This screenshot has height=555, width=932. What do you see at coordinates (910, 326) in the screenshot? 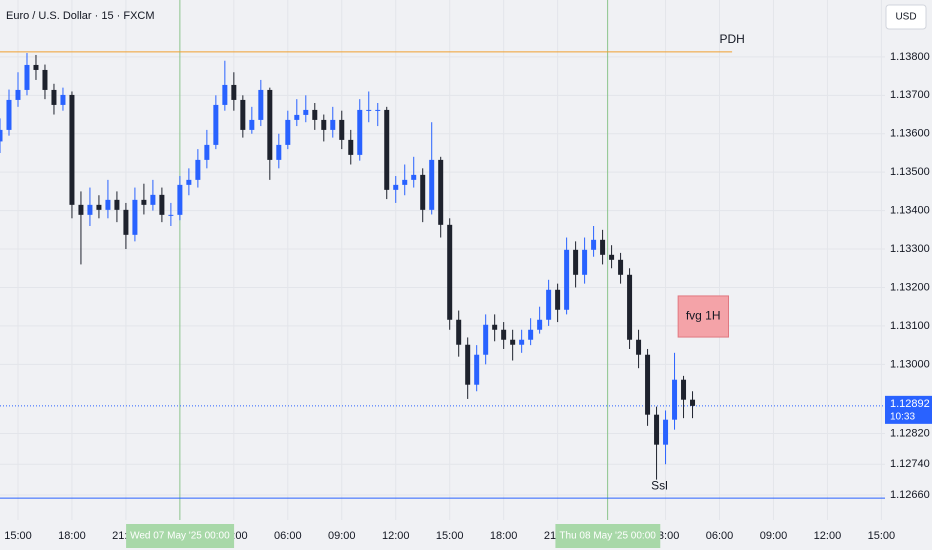
I see `y-tick-label: 1.13100` at bounding box center [910, 326].